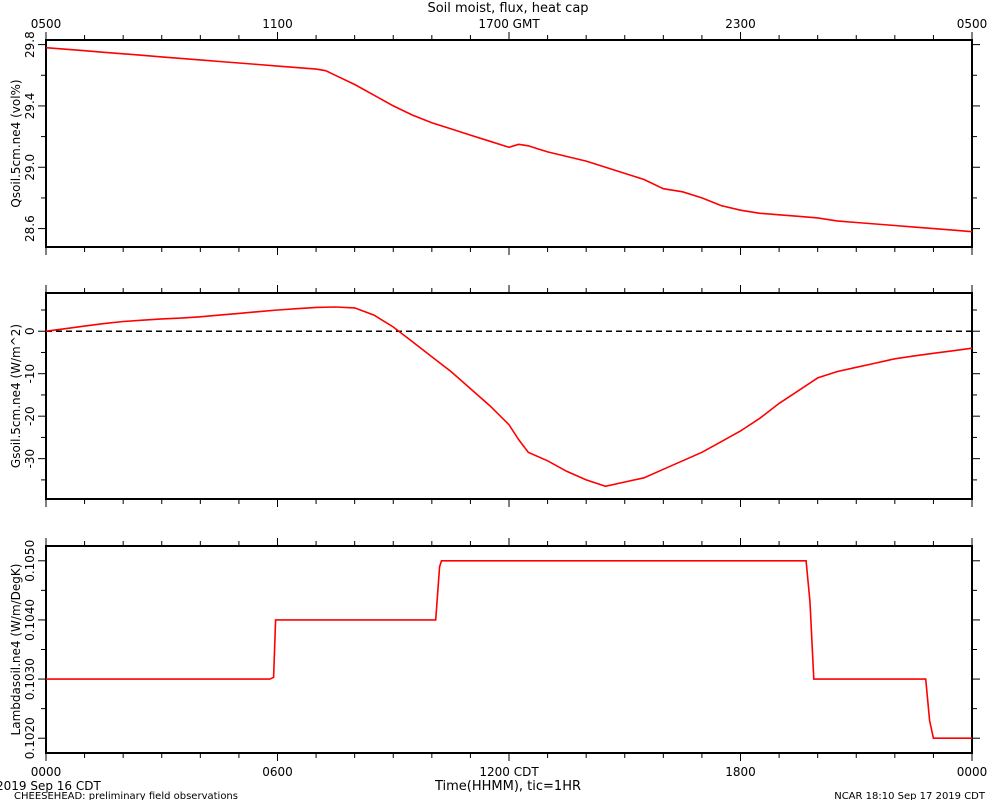 This screenshot has height=804, width=1000. I want to click on date-label: 2019 Sep 16 CDT, so click(50, 786).